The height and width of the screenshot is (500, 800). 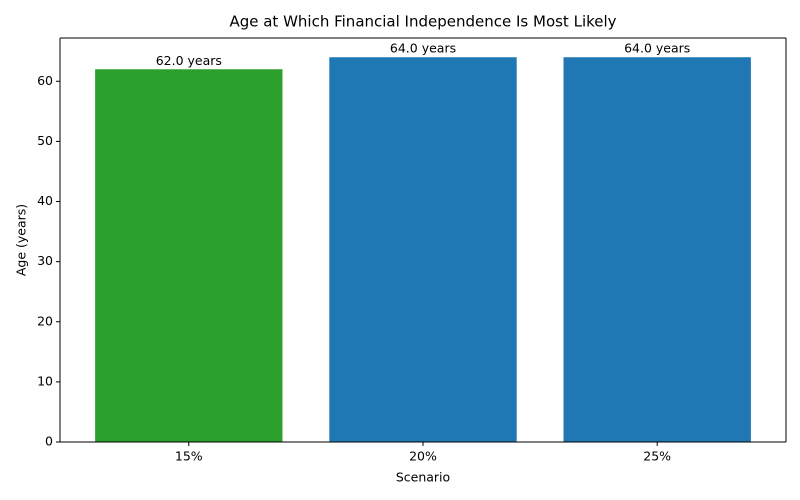 What do you see at coordinates (423, 456) in the screenshot?
I see `x-tick-label: 20%` at bounding box center [423, 456].